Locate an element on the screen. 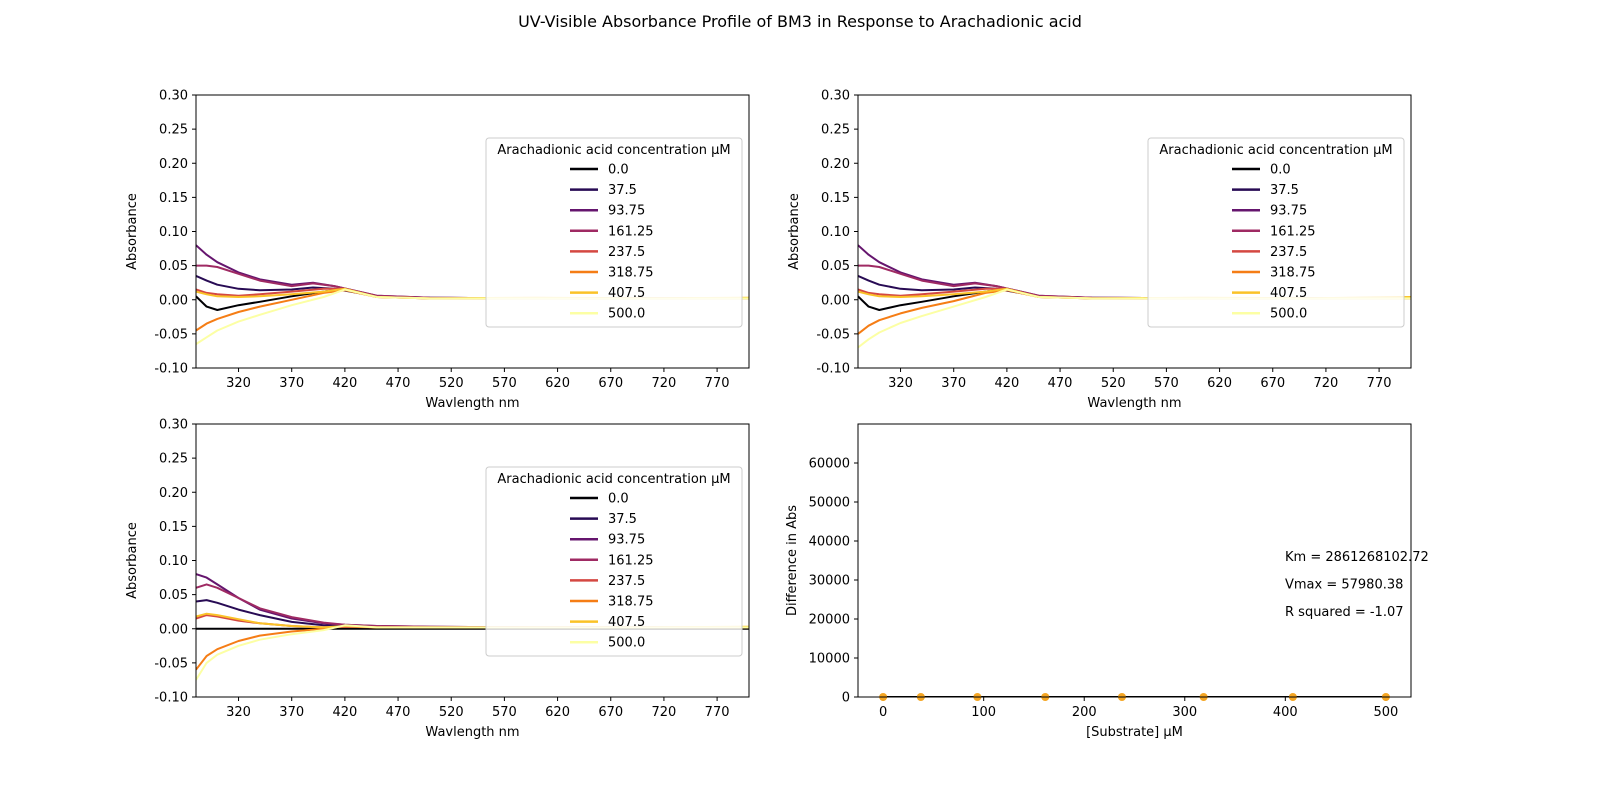  fit-annotation: Km = 2861268102.72 is located at coordinates (1357, 557).